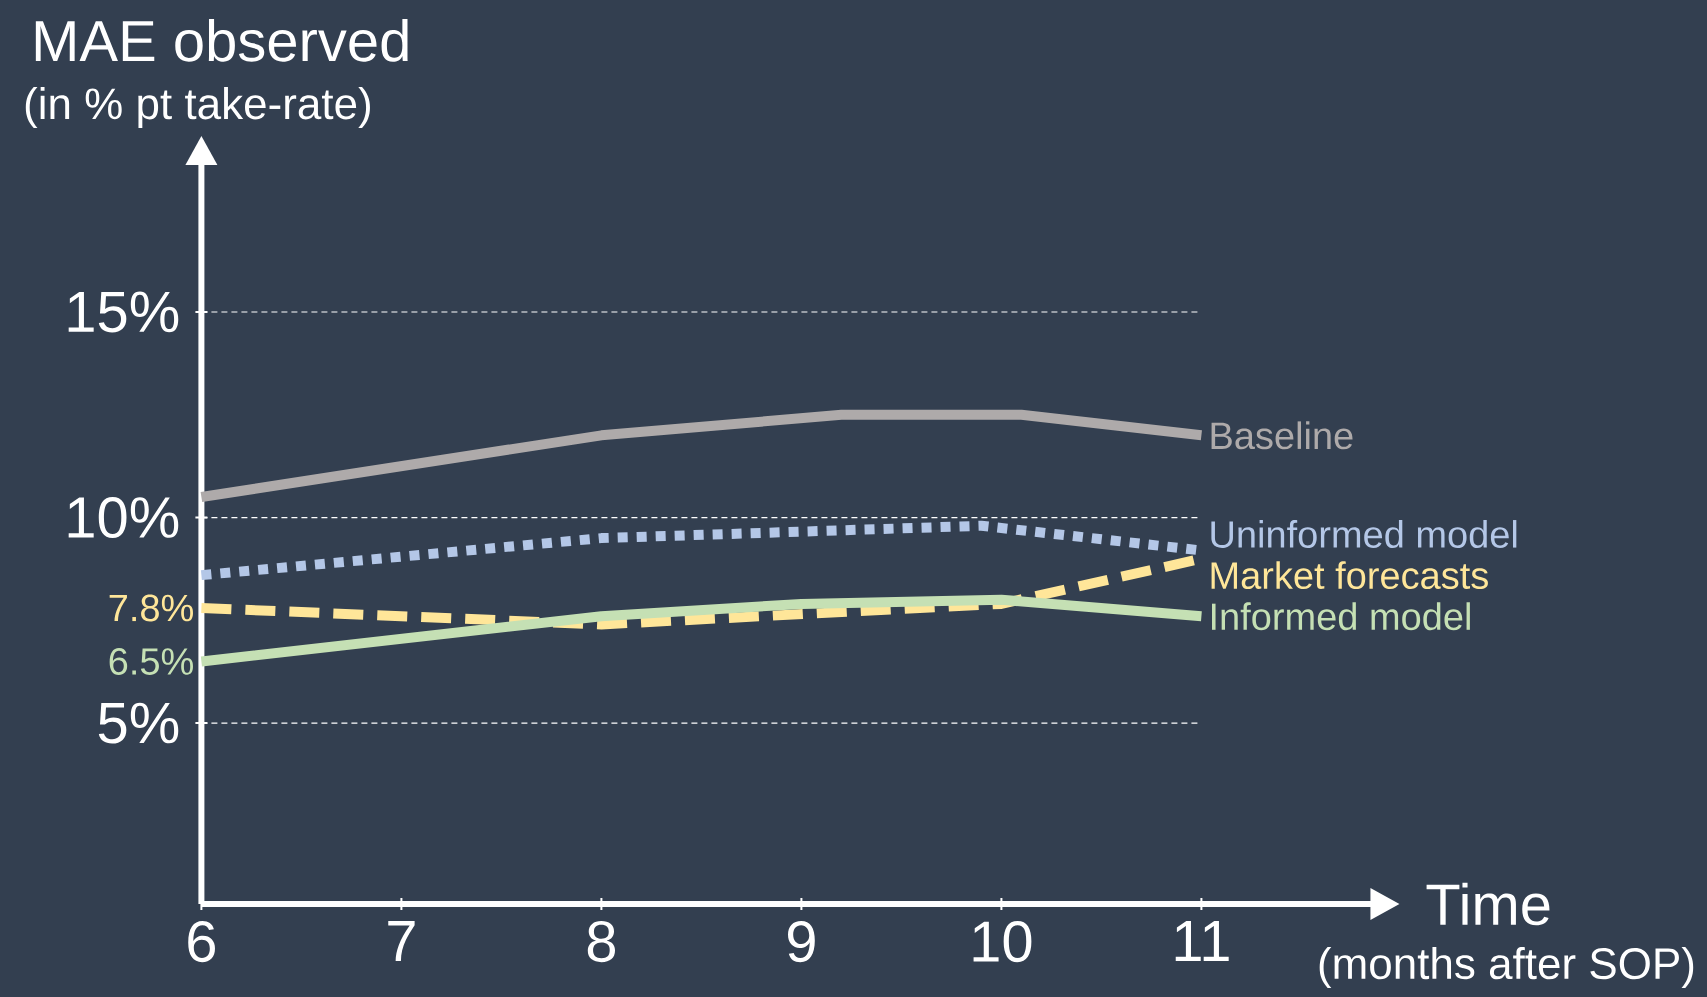  What do you see at coordinates (123, 518) in the screenshot?
I see `y-tick-label: 10%` at bounding box center [123, 518].